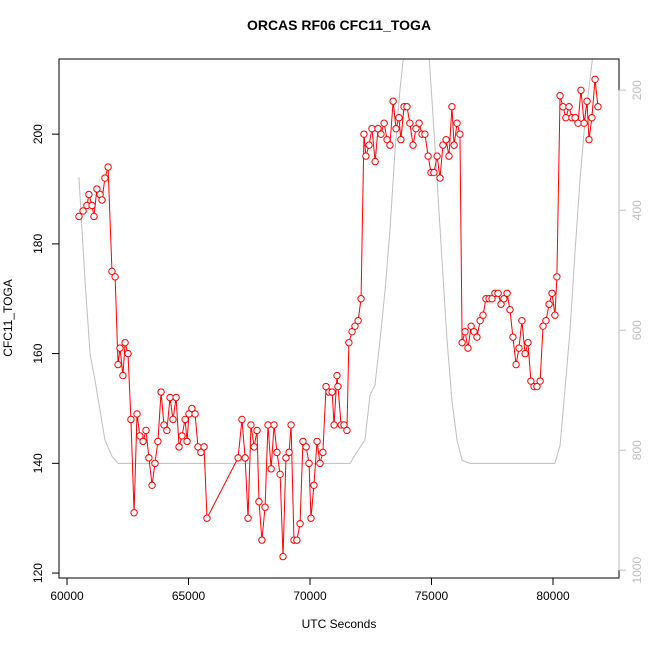 This screenshot has width=650, height=650. Describe the element at coordinates (637, 90) in the screenshot. I see `y2-tick-label: 200` at that location.